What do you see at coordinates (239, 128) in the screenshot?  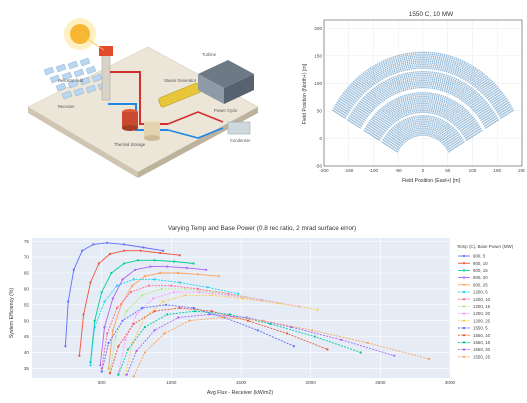 I see `condenser-icon` at bounding box center [239, 128].